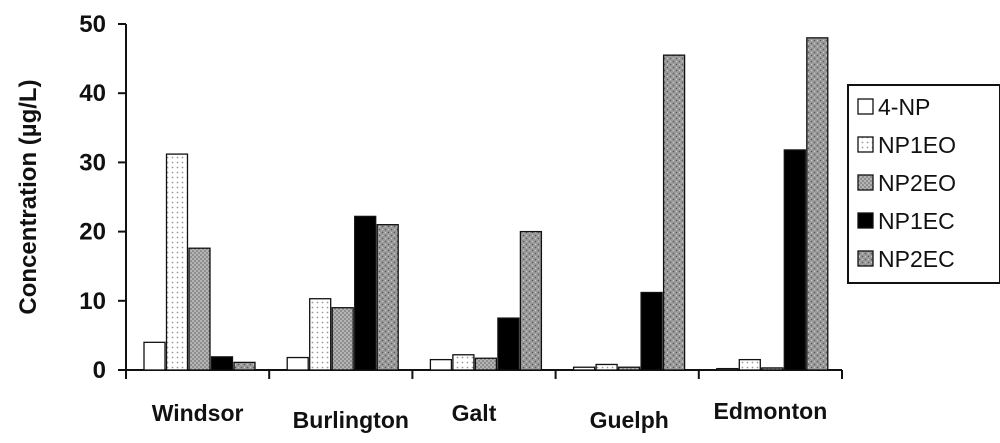 The height and width of the screenshot is (443, 1000). What do you see at coordinates (794, 260) in the screenshot?
I see `bar-np1ec-edmonton` at bounding box center [794, 260].